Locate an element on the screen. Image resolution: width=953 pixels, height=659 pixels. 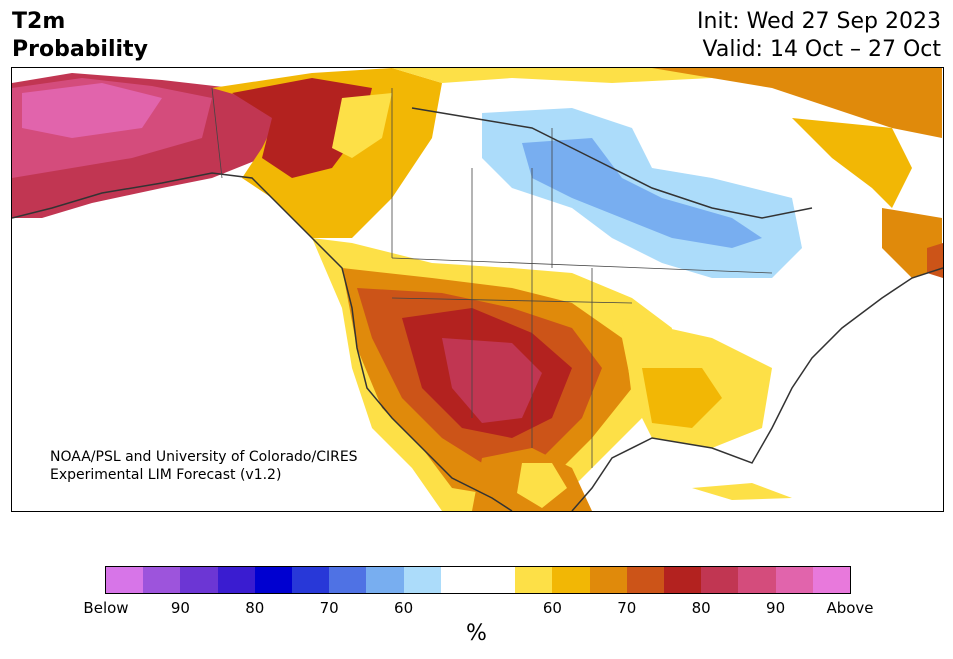
colorbar is located at coordinates (478, 580).